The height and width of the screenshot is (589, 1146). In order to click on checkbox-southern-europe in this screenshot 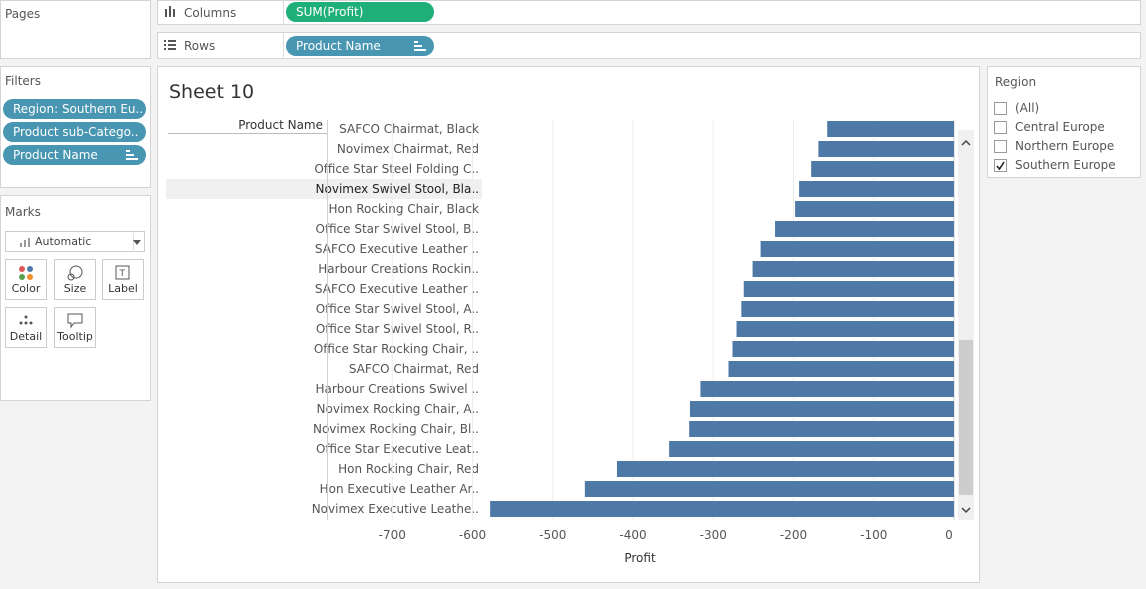, I will do `click(1000, 165)`.